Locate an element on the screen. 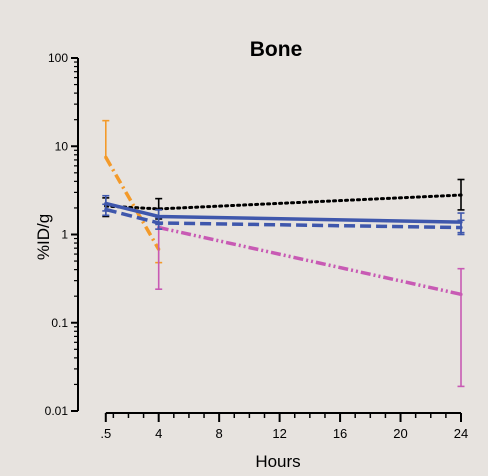 This screenshot has height=476, width=488. y-tick-label: 10 is located at coordinates (62, 146).